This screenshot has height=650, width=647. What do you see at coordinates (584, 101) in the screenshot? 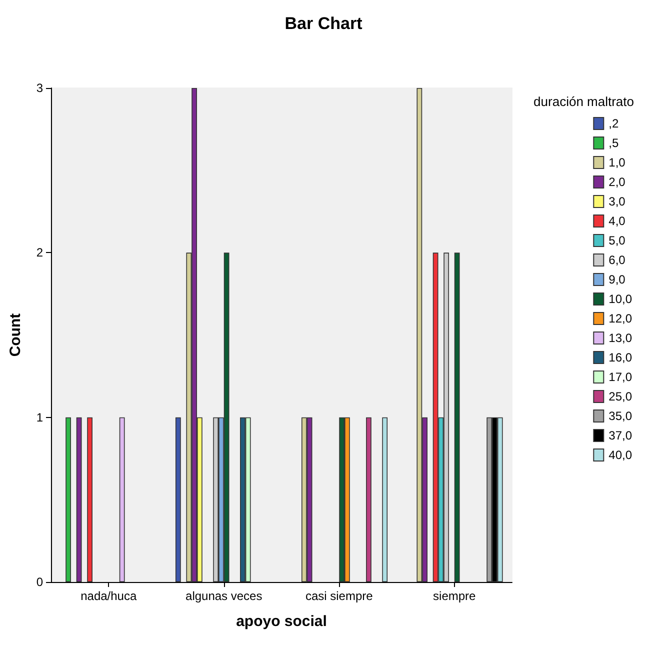
I see `legend-title: duración maltrato` at bounding box center [584, 101].